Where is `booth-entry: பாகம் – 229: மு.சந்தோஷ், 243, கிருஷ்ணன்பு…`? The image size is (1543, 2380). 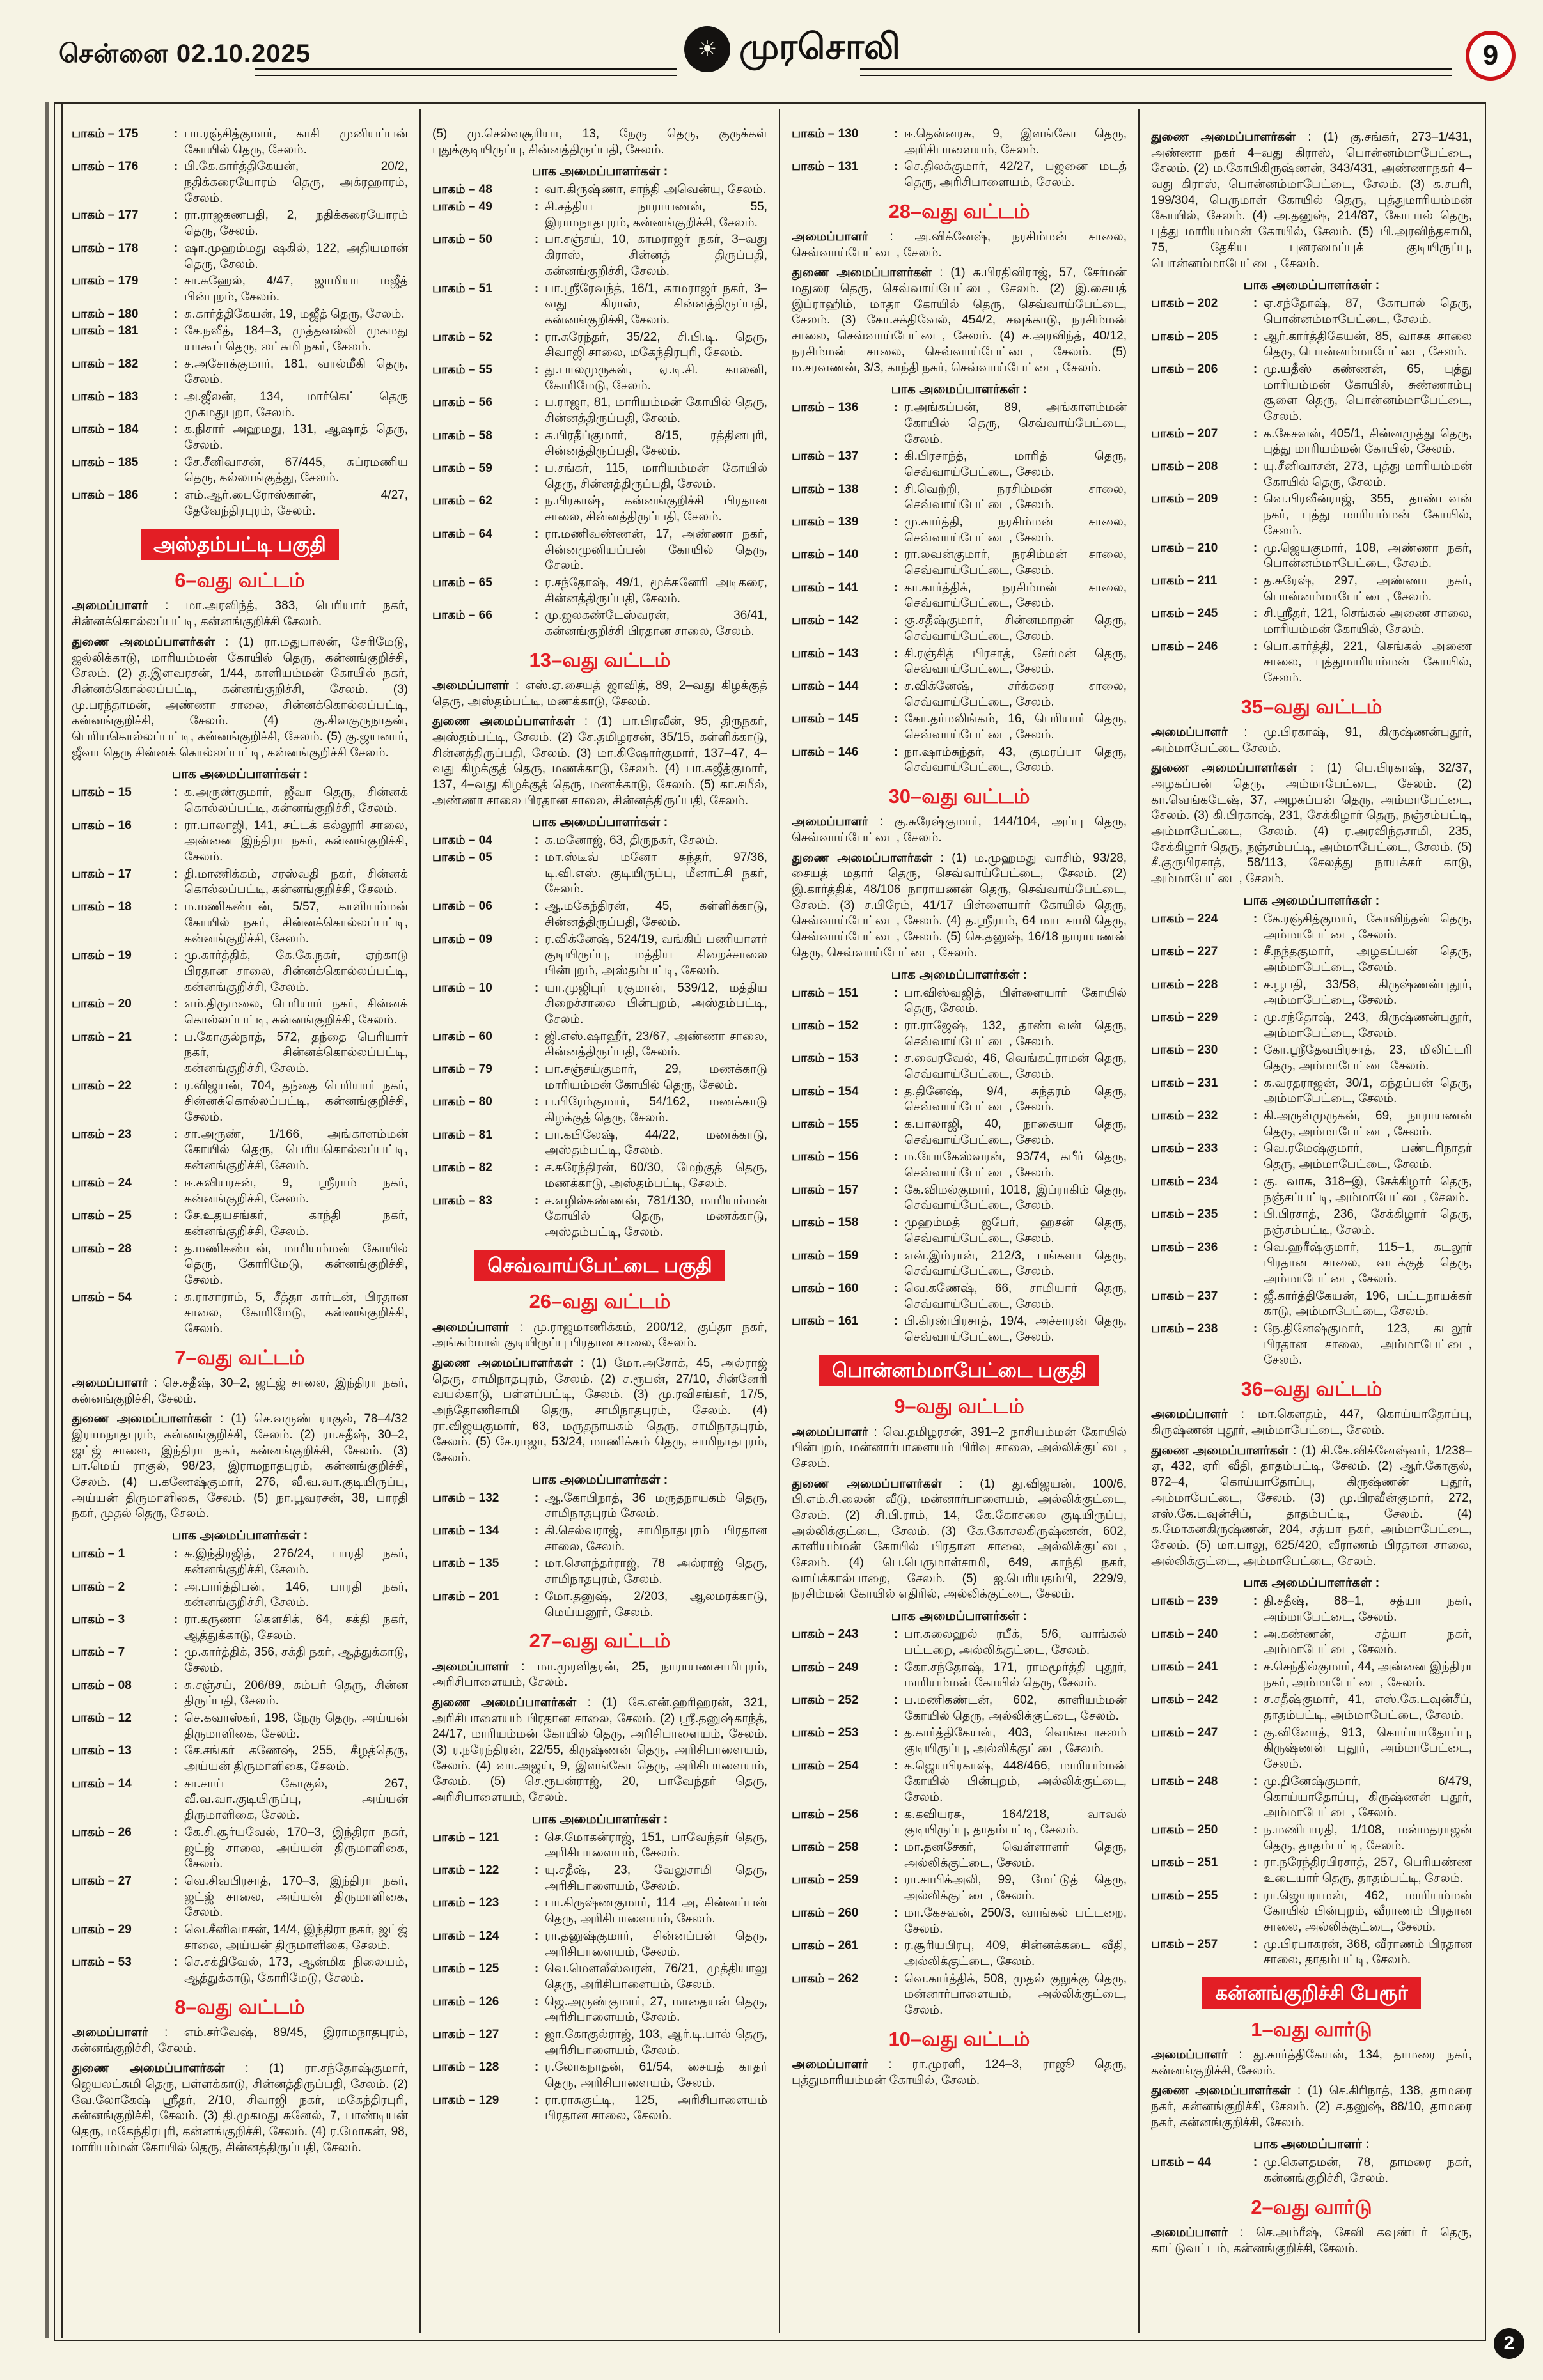
booth-entry: பாகம் – 229: மு.சந்தோஷ், 243, கிருஷ்ணன்பு… is located at coordinates (1311, 1025).